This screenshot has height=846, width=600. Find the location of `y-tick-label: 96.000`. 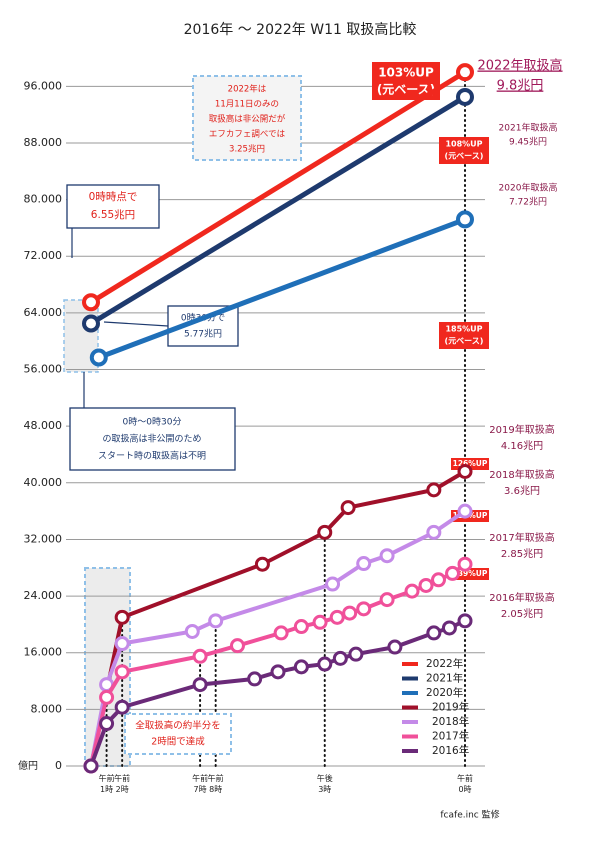

y-tick-label: 96.000 is located at coordinates (43, 85).